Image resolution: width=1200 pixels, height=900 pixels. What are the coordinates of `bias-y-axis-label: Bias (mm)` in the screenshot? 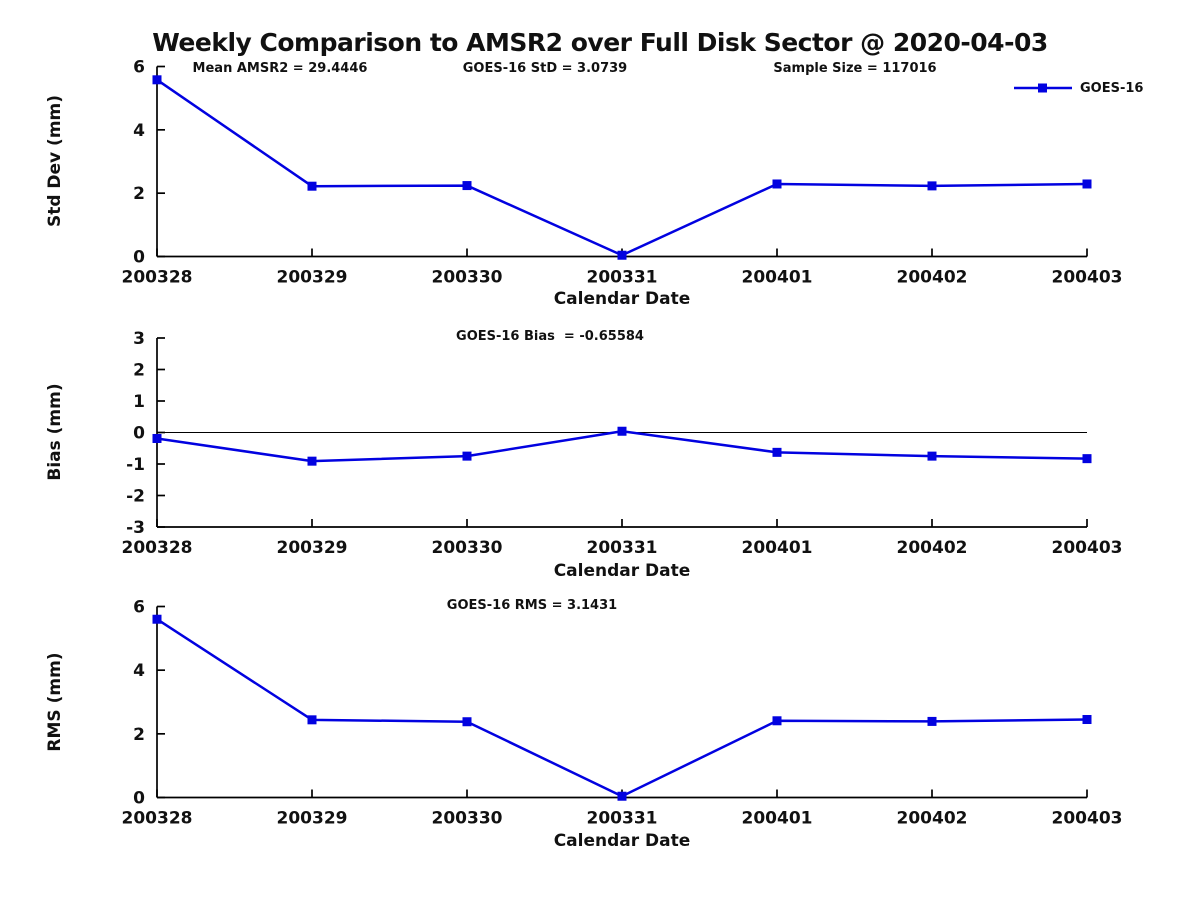 It's located at (55, 432).